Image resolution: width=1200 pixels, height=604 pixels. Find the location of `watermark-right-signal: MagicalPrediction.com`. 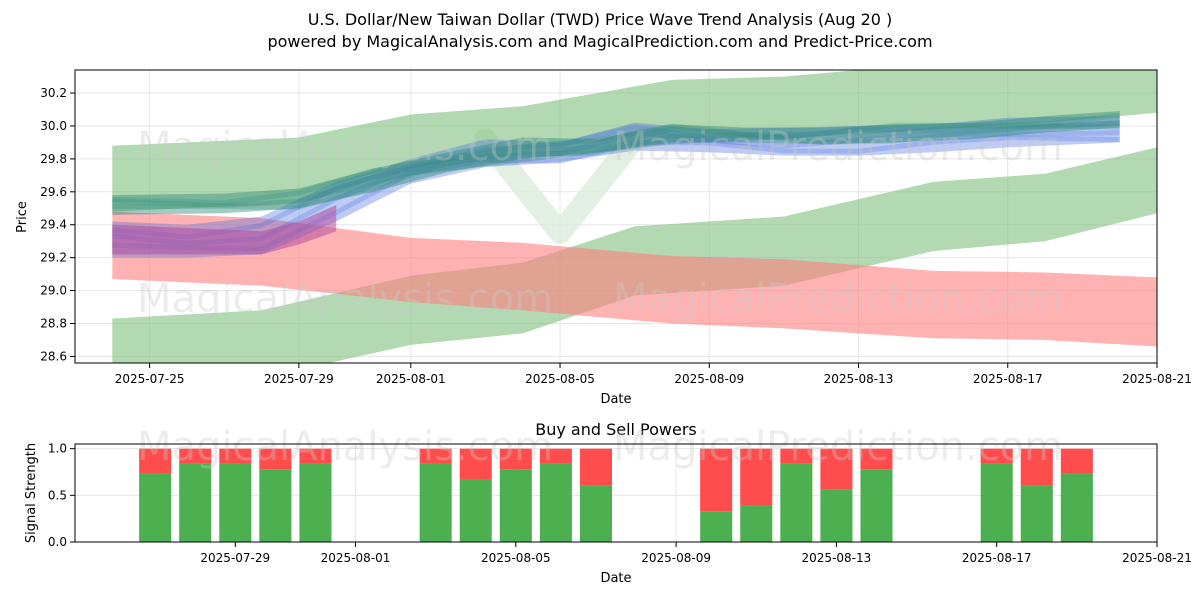

watermark-right-signal: MagicalPrediction.com is located at coordinates (838, 447).